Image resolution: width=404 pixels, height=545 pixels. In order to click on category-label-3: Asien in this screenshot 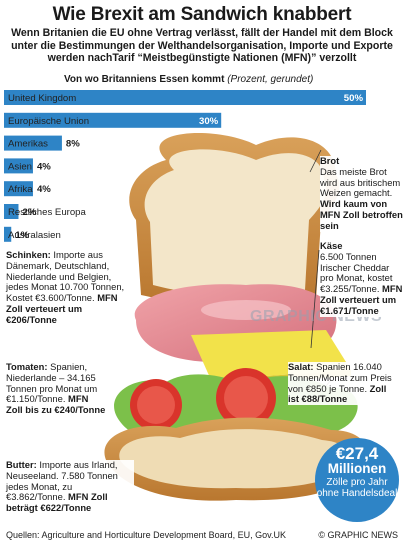, I will do `click(20, 166)`.